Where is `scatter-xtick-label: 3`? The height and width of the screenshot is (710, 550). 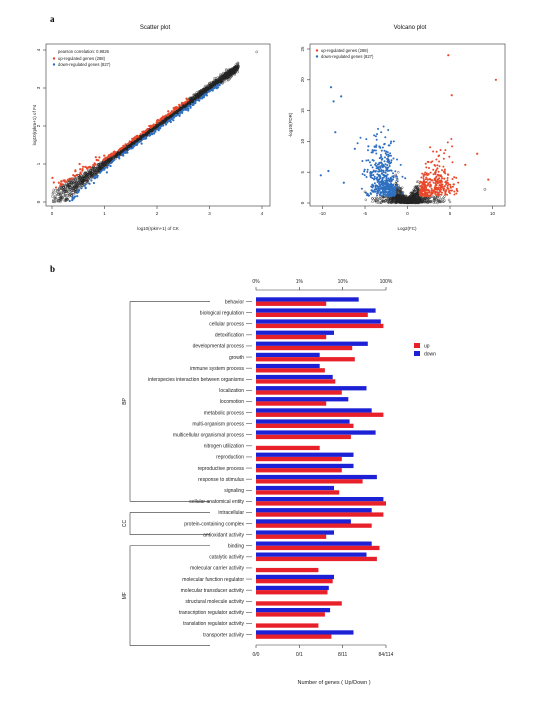
scatter-xtick-label: 3 is located at coordinates (209, 213).